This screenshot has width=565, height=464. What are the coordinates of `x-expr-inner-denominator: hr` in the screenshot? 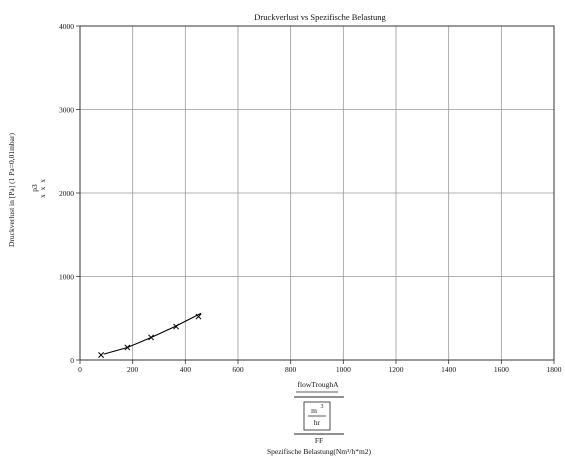 It's located at (317, 422).